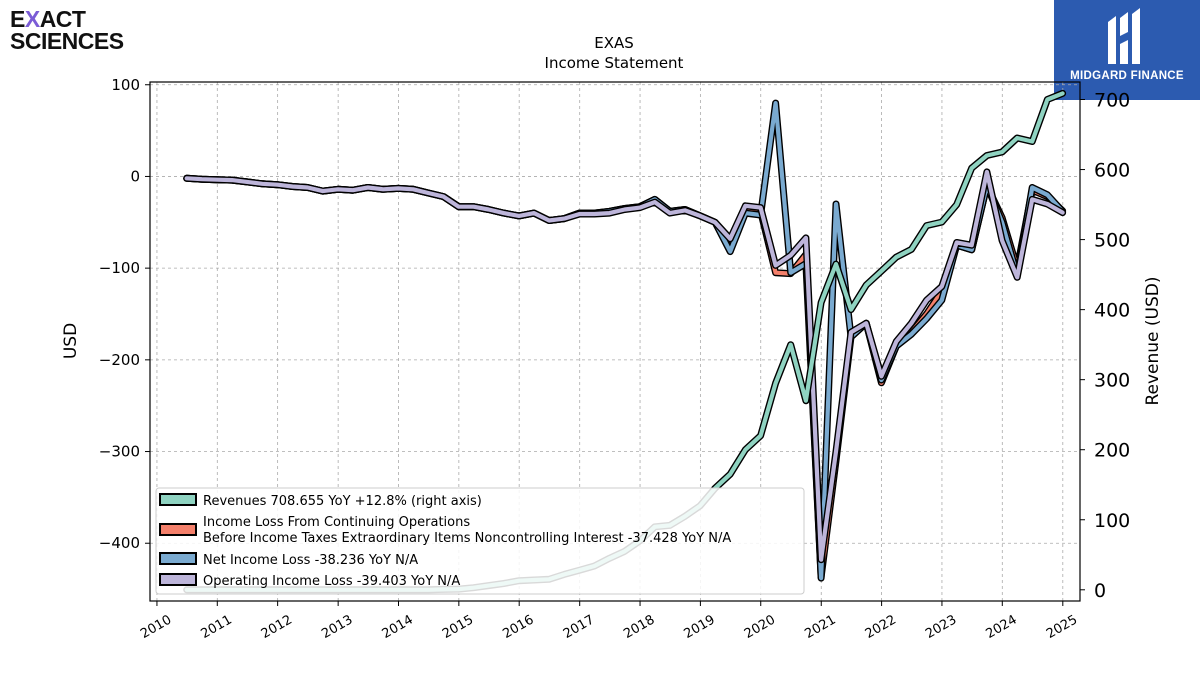 This screenshot has width=1200, height=675. What do you see at coordinates (458, 627) in the screenshot?
I see `x-tick-label: 2015` at bounding box center [458, 627].